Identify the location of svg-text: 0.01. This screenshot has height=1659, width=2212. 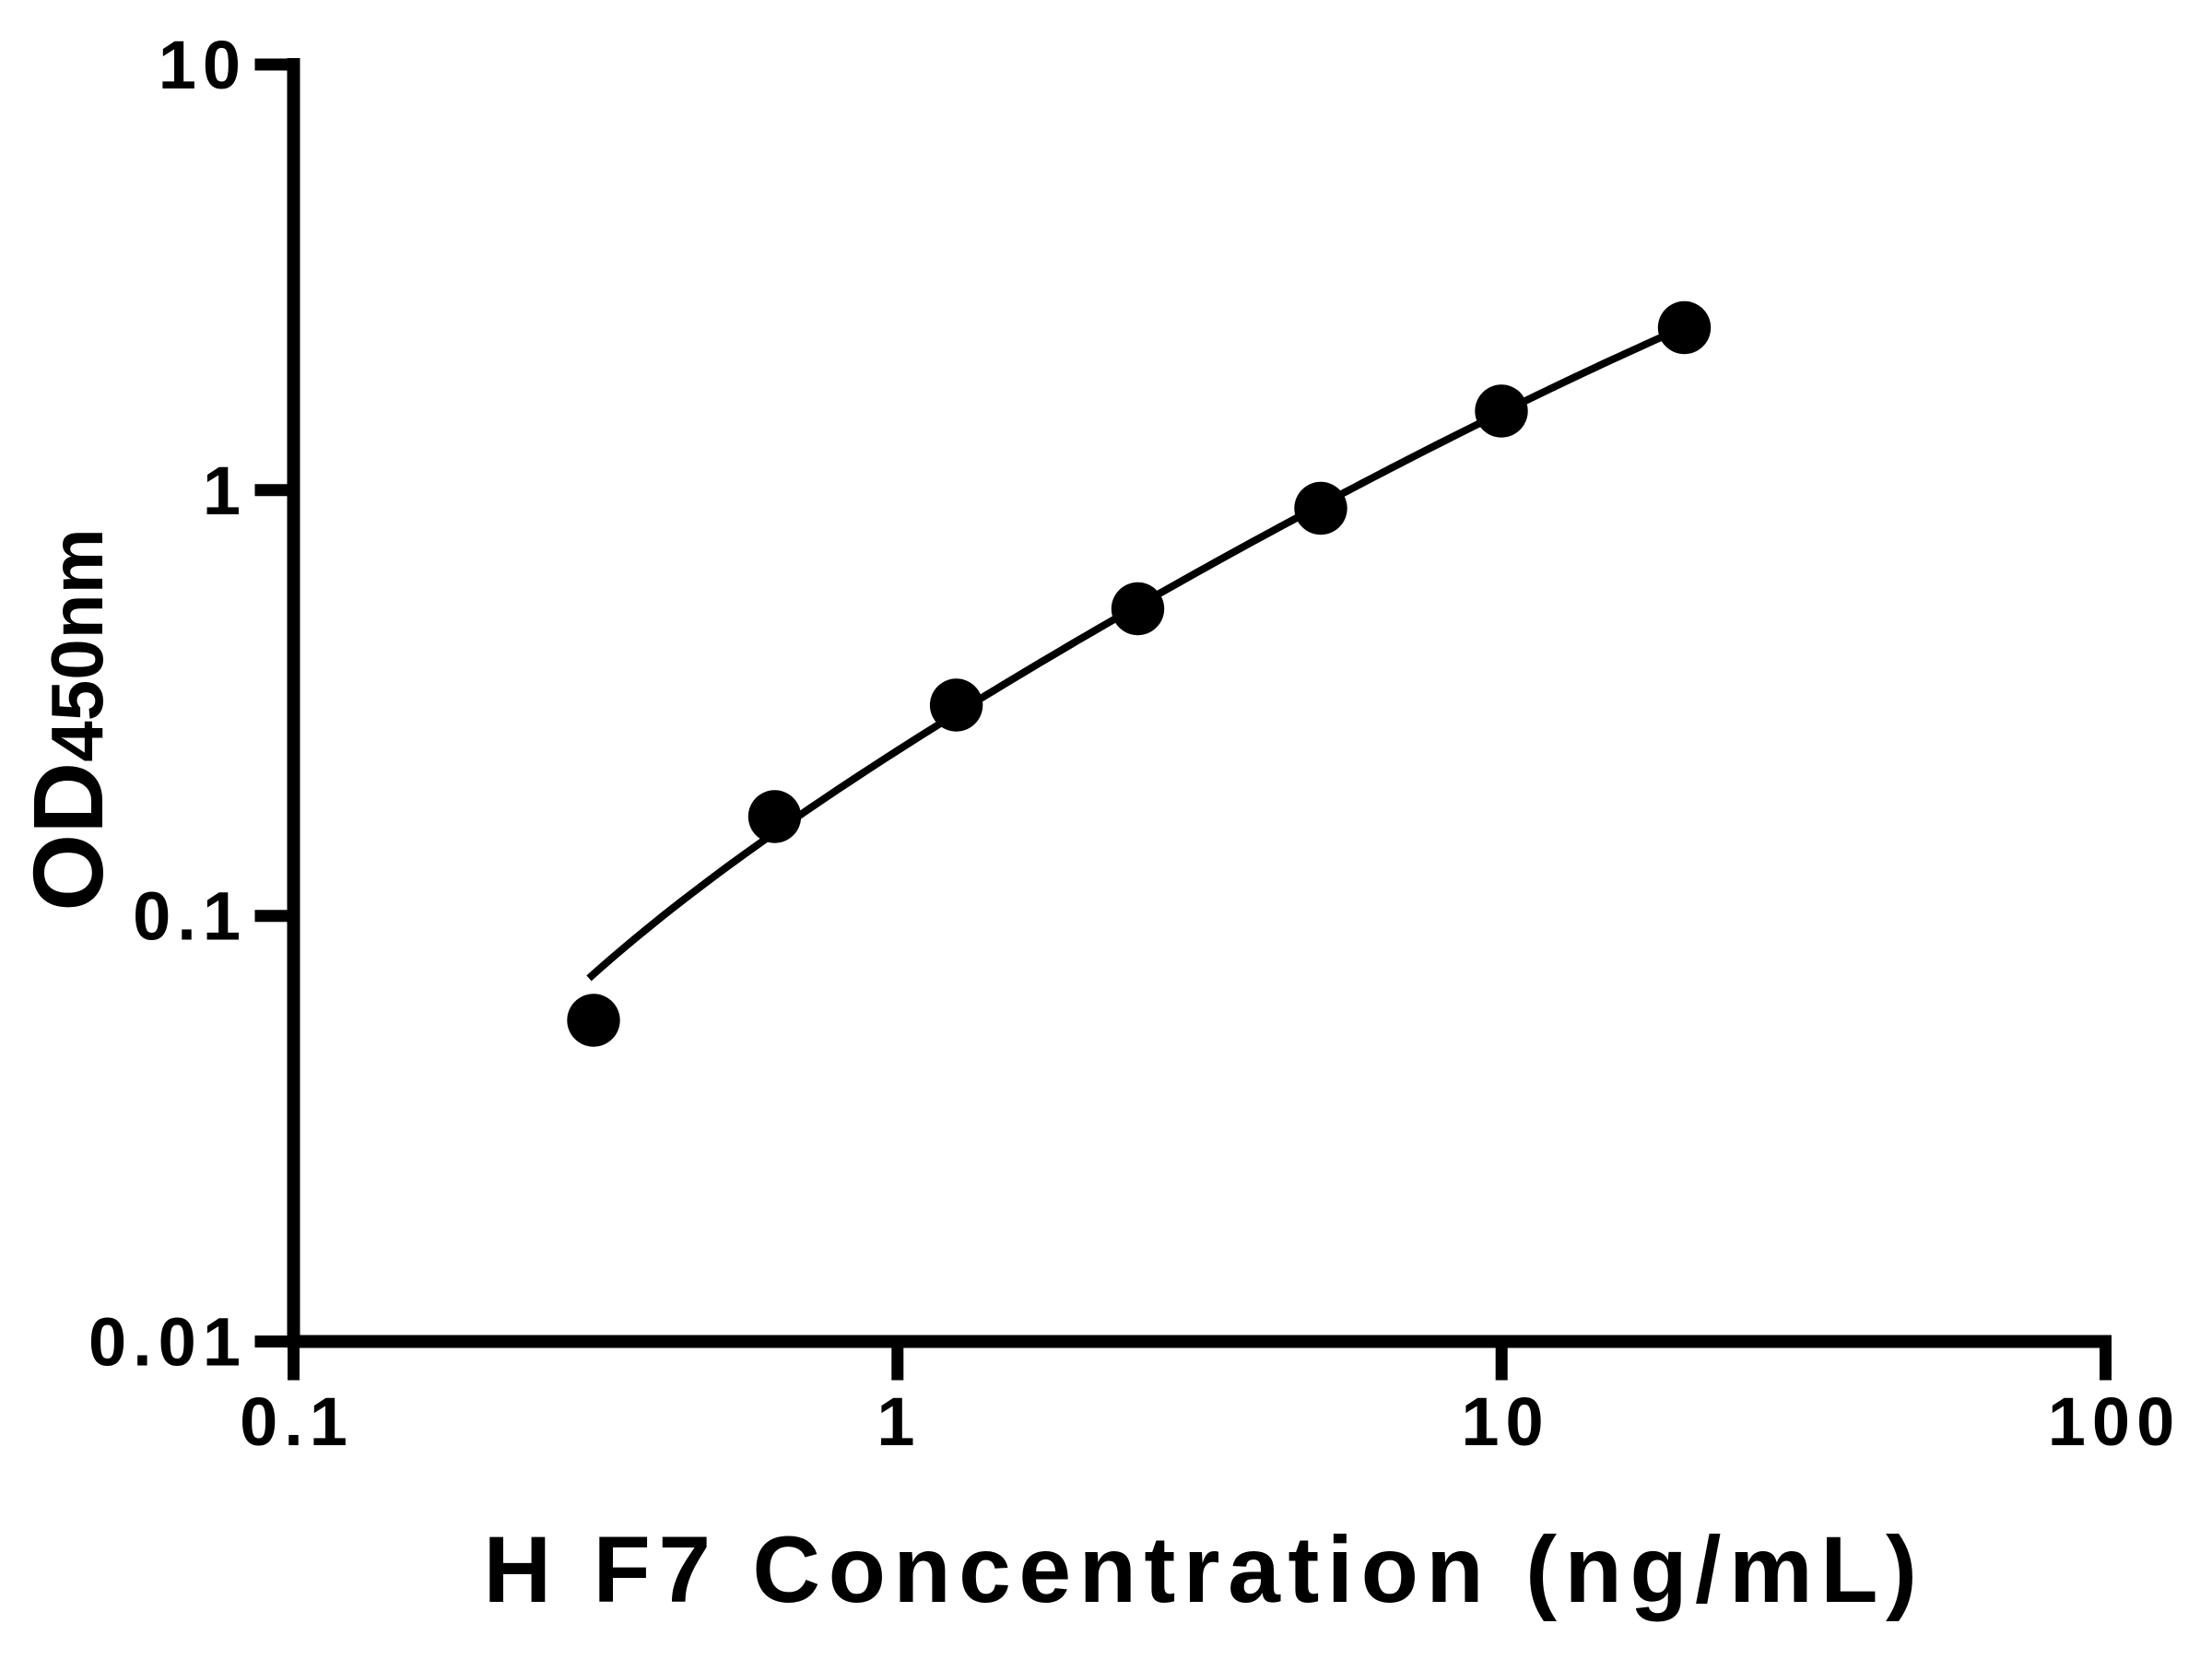
(167, 1342).